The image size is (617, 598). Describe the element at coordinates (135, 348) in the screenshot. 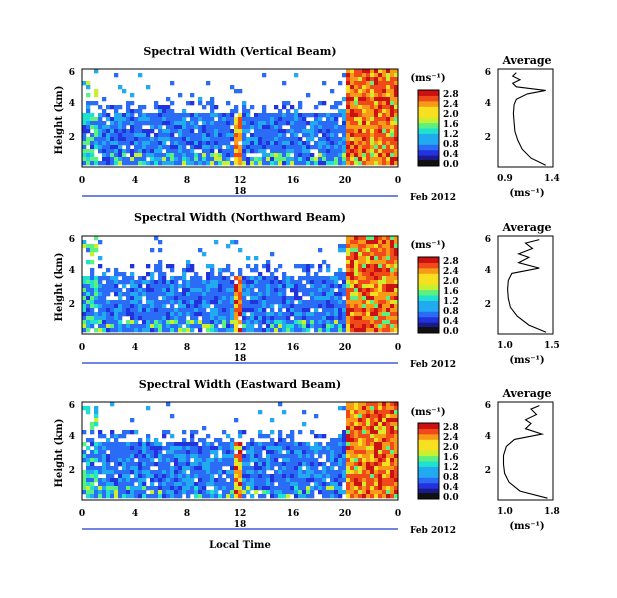

I see `x-tick-label: 4` at that location.